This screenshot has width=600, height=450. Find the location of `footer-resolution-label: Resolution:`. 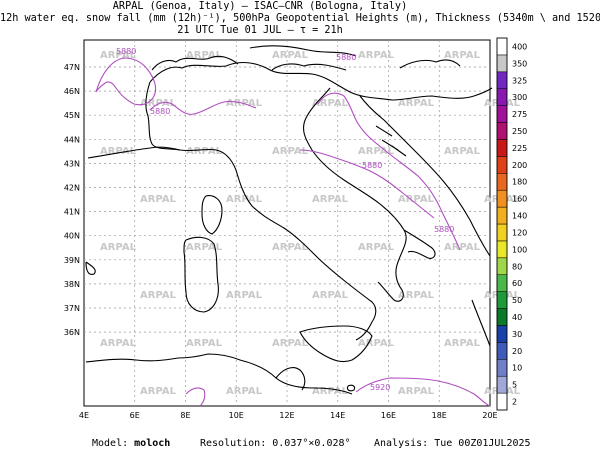

footer-resolution-label: Resolution: is located at coordinates (233, 443).